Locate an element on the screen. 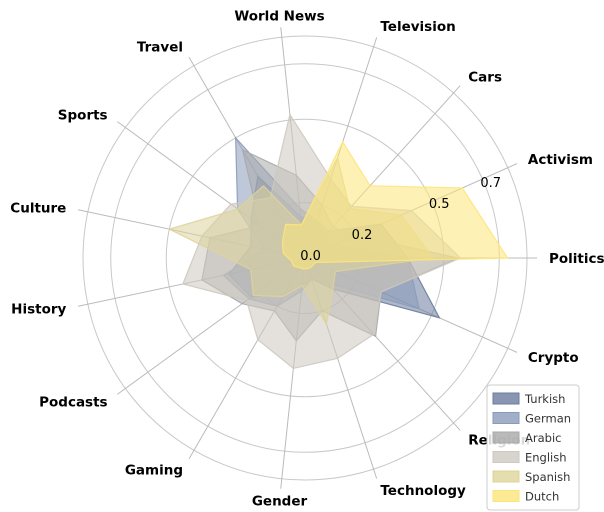  category-label-technology: Technology is located at coordinates (423, 491).